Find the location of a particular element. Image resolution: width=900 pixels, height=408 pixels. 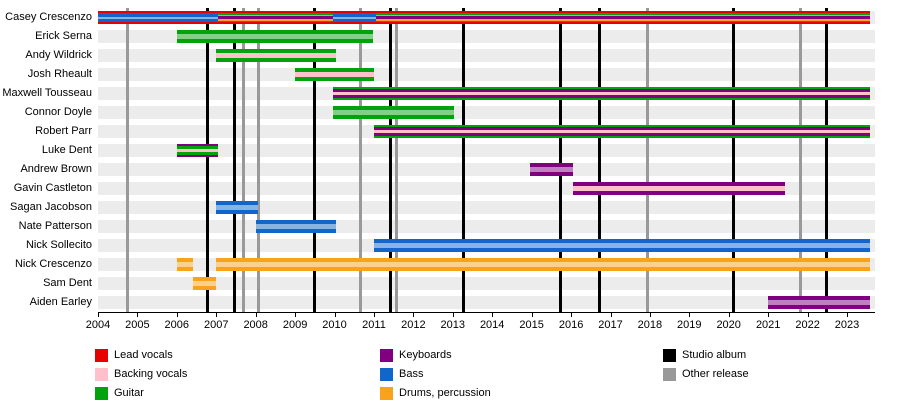

row-label: Maxwell Tousseau is located at coordinates (47, 93).